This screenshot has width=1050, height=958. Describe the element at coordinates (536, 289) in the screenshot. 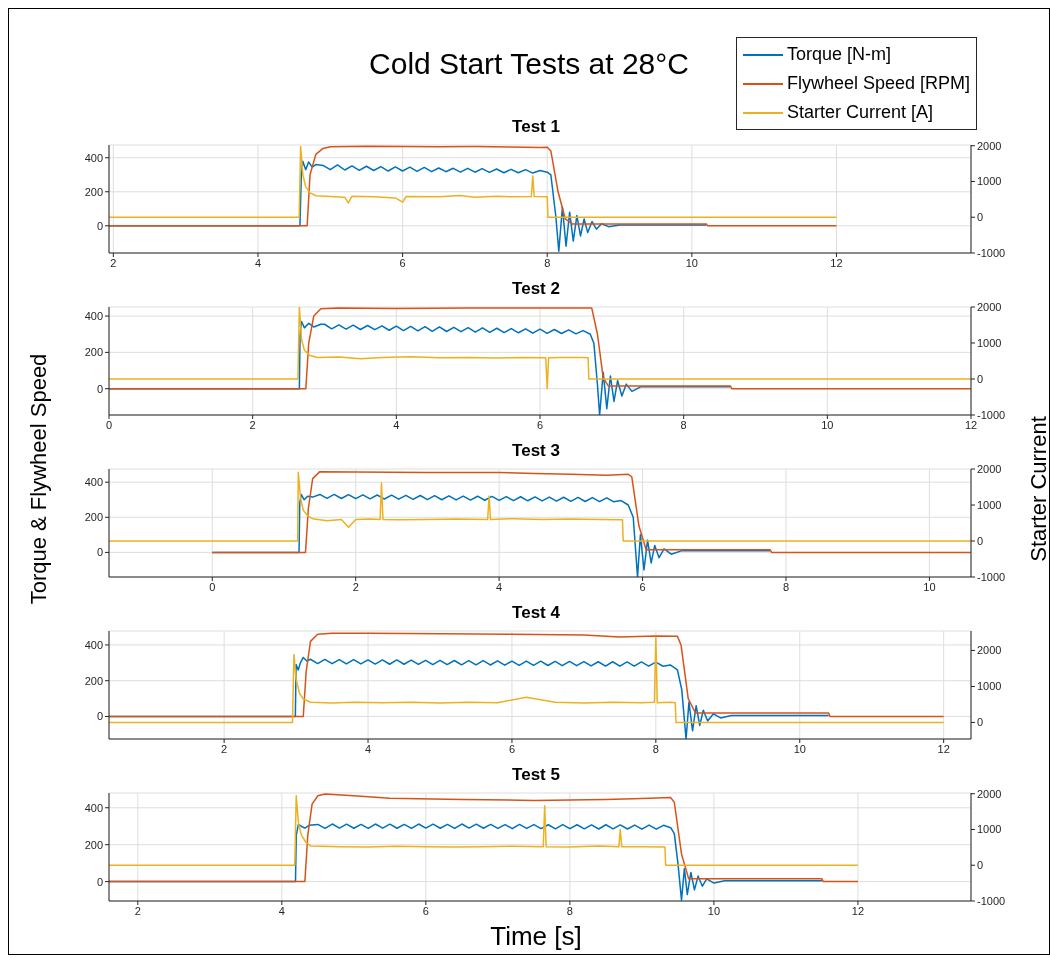

I see `chart-subtitle: Test 2` at that location.